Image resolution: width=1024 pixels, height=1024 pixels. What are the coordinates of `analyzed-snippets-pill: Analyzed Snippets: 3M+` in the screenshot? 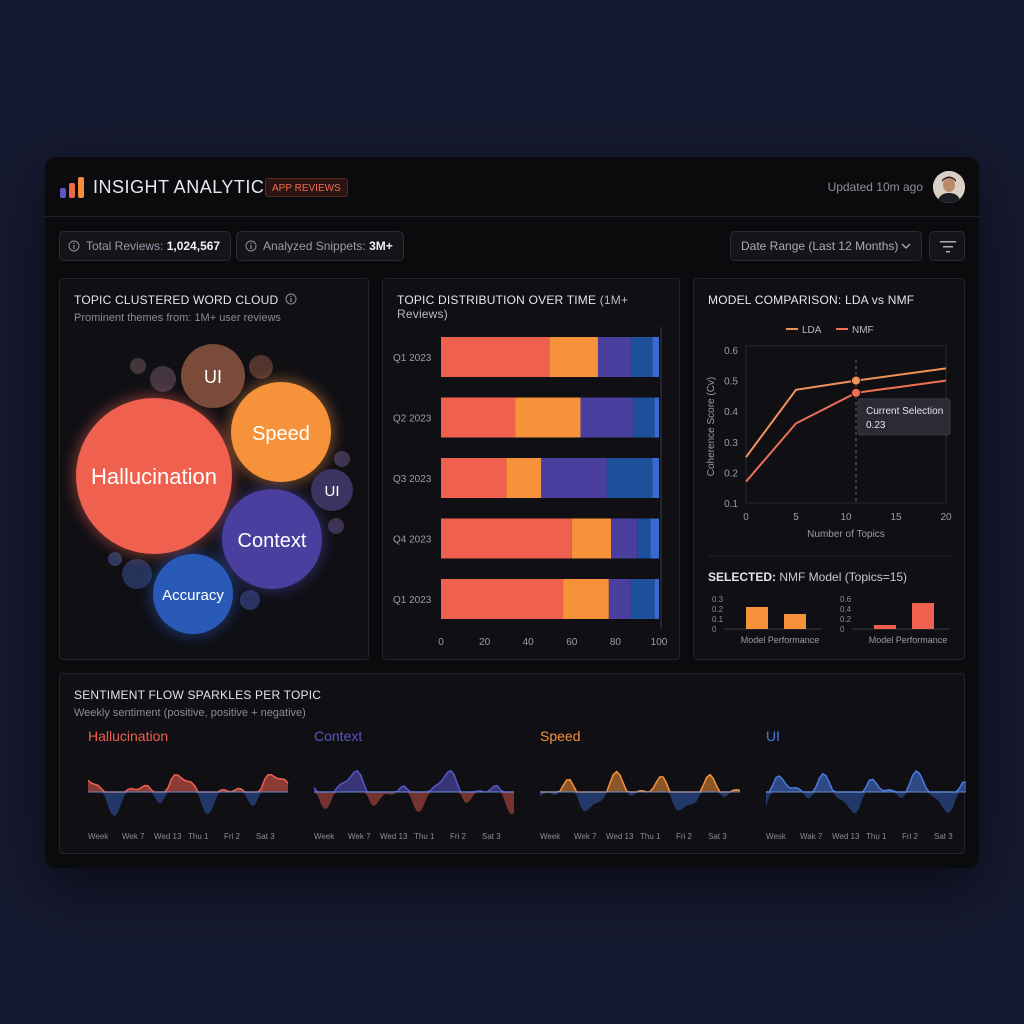 It's located at (320, 246).